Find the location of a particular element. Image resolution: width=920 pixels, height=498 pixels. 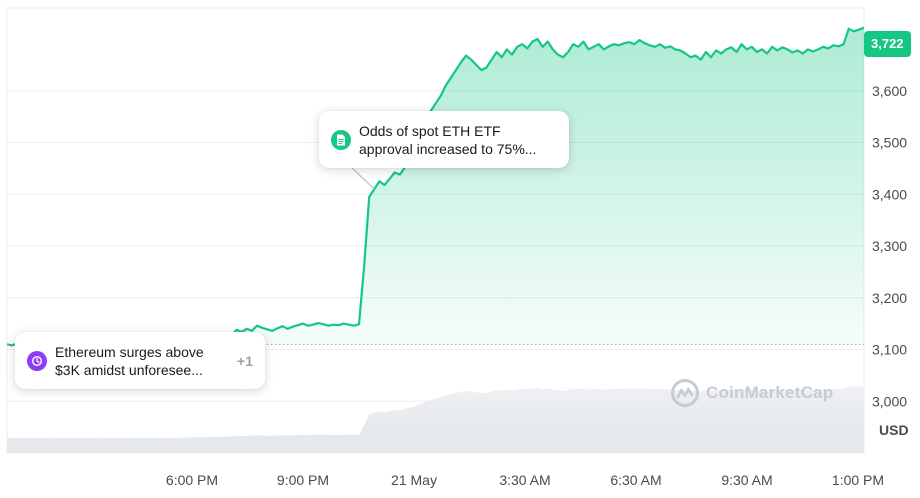

watermark-text: CoinMarketCap is located at coordinates (770, 392).